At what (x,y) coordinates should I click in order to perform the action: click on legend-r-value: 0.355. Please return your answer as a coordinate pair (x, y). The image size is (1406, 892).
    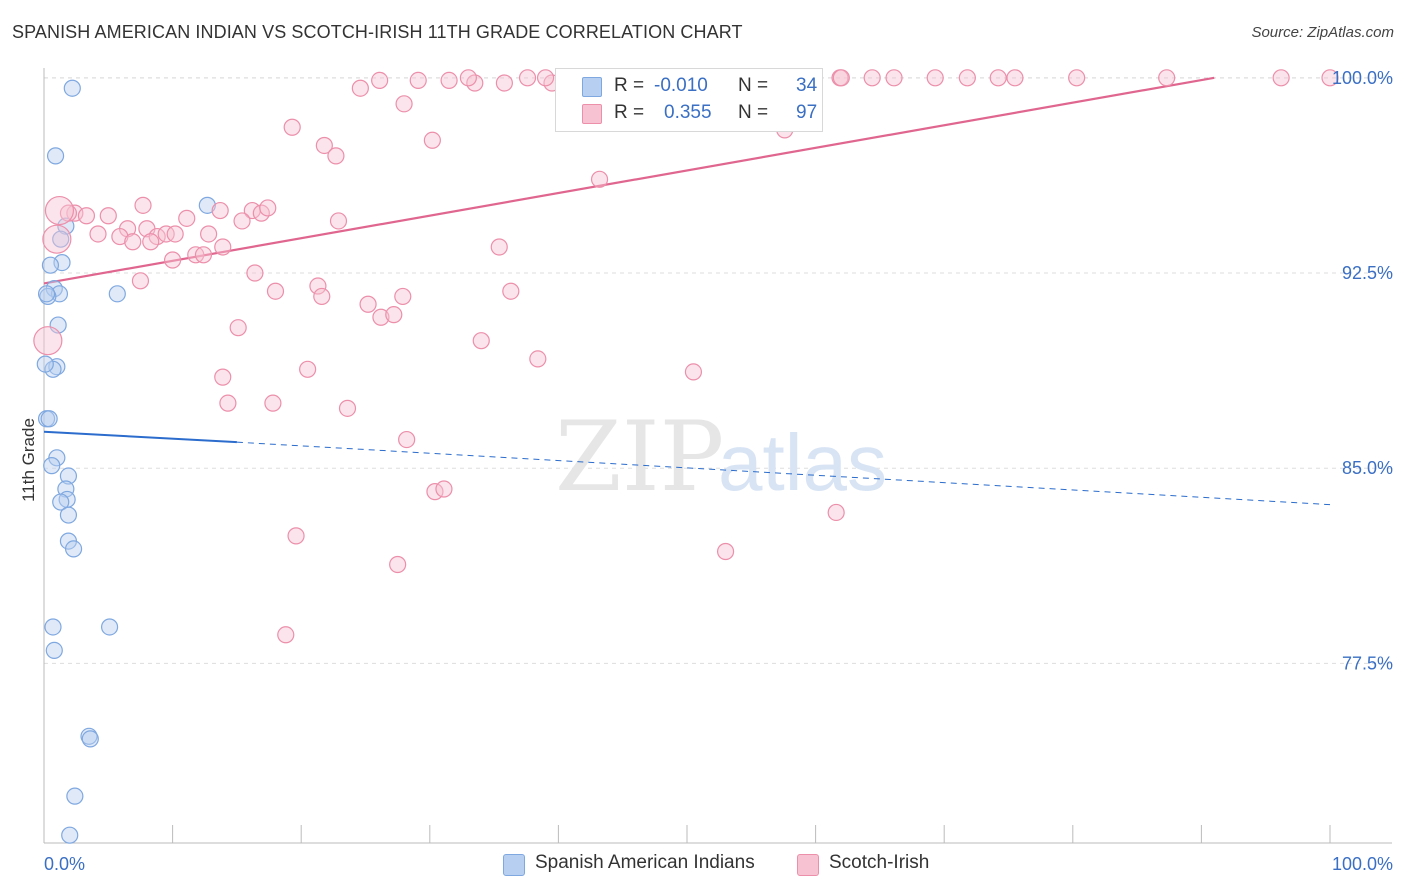
    Looking at the image, I should click on (688, 112).